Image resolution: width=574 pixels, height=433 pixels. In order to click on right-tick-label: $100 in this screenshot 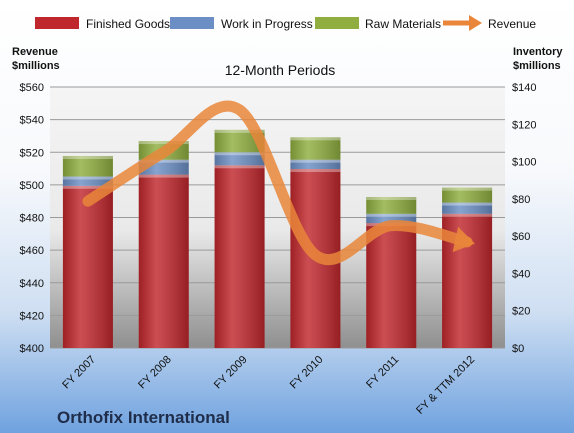, I will do `click(524, 163)`.